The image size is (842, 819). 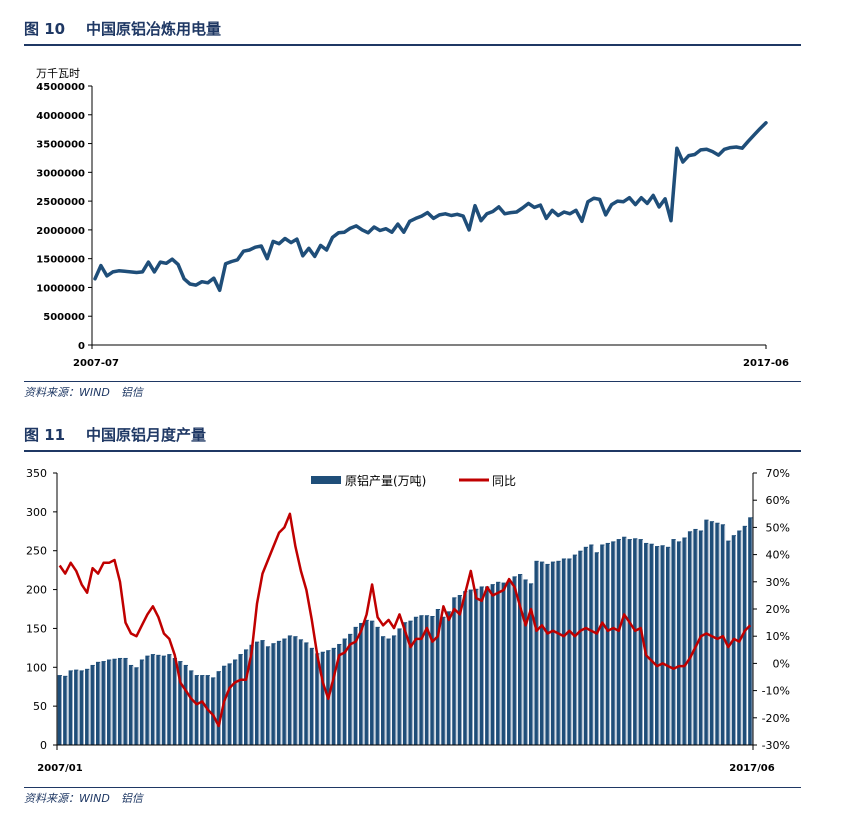 I want to click on x-tick-label-start: 2007/01, so click(x=59, y=768).